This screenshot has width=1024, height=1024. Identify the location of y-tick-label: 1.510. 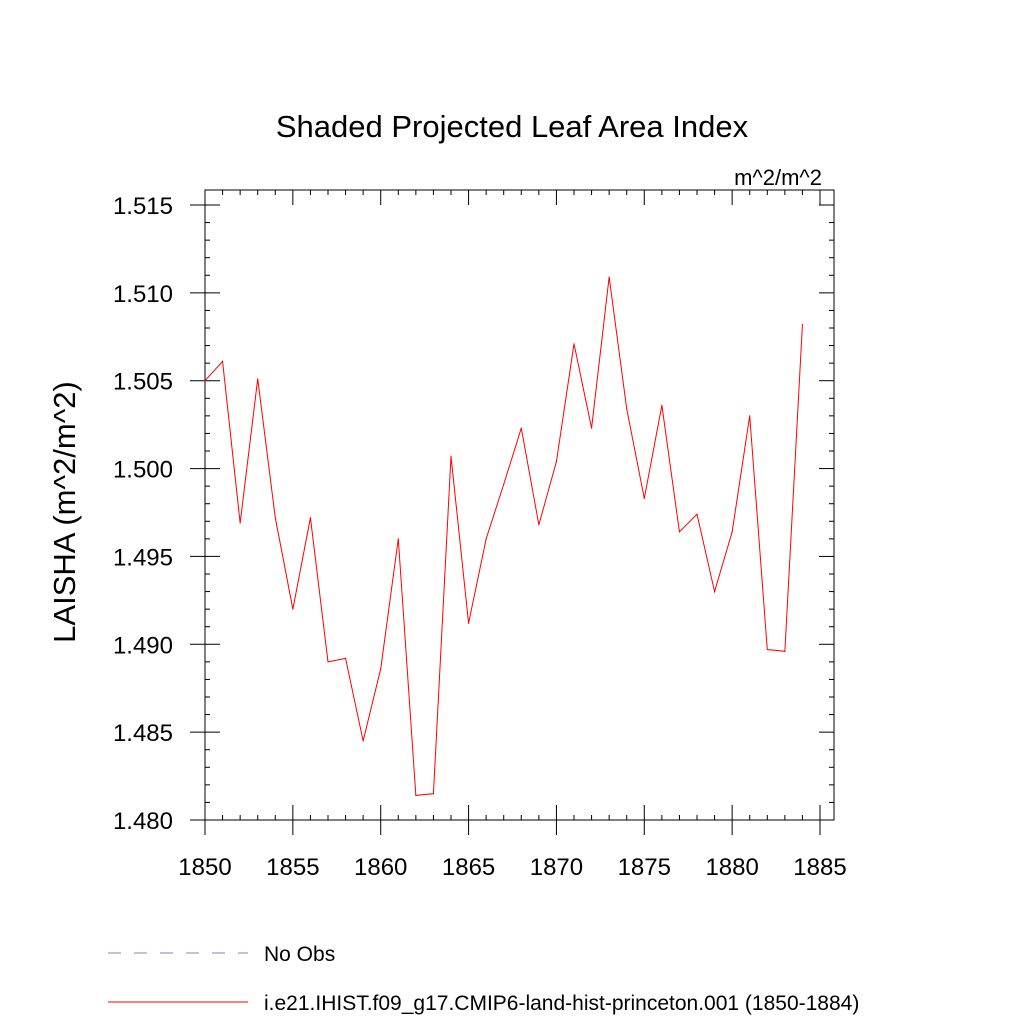
(143, 294).